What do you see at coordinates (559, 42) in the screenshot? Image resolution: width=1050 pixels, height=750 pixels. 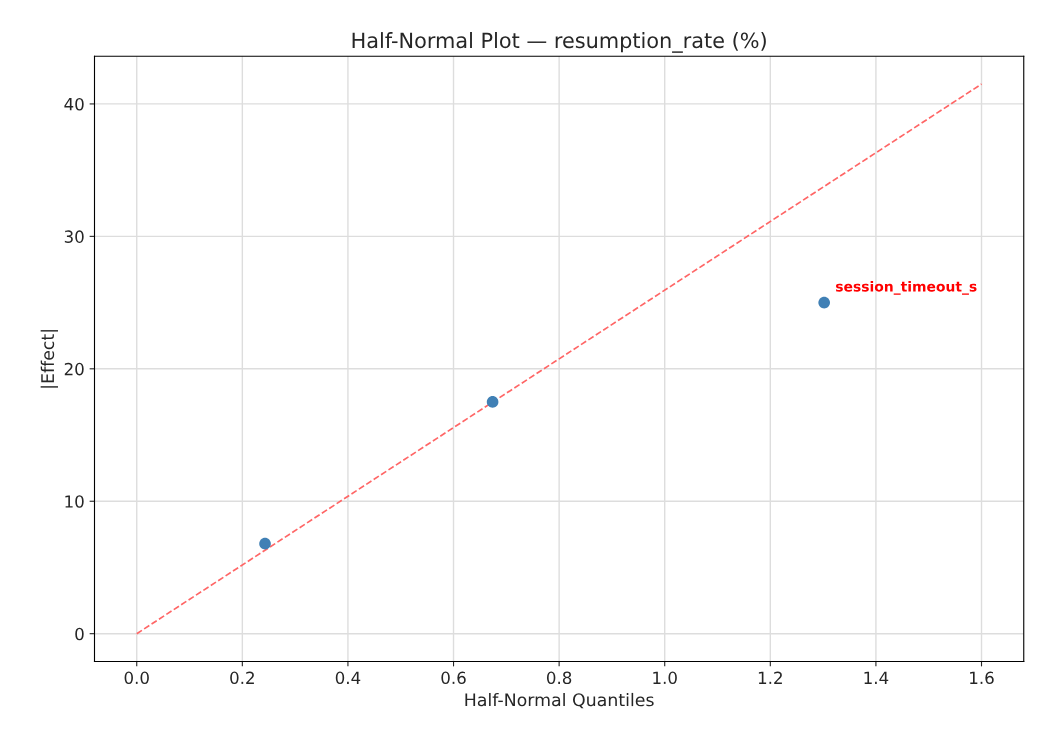 I see `chart-title: Half-Normal Plot — resumption_rate (%)` at bounding box center [559, 42].